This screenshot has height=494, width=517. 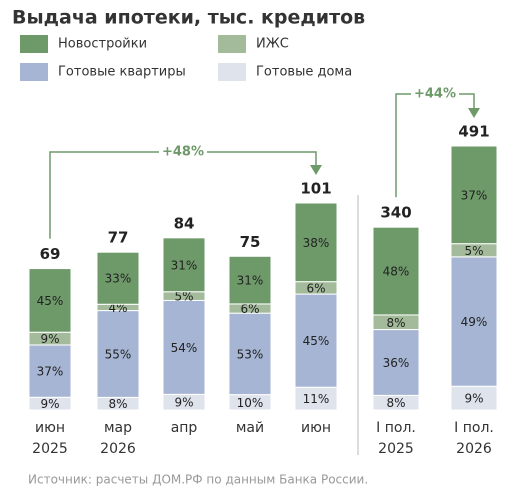 I want to click on total-label: 75, so click(x=250, y=242).